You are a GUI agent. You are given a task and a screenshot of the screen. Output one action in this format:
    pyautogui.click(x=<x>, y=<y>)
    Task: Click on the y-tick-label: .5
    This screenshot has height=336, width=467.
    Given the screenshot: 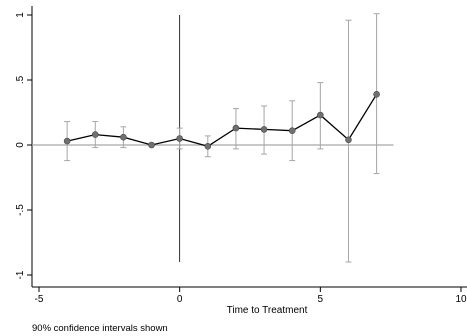 What is the action you would take?
    pyautogui.click(x=20, y=79)
    